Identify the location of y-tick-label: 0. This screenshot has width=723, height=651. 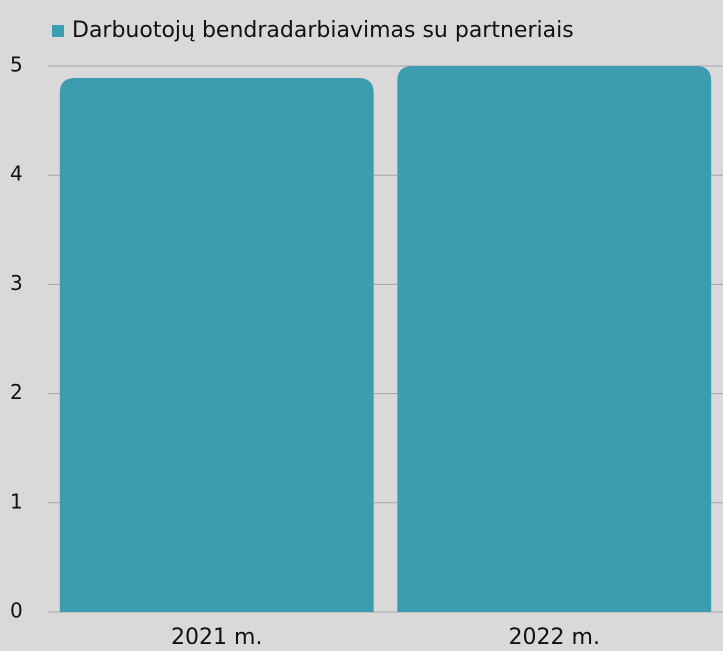
(16, 611).